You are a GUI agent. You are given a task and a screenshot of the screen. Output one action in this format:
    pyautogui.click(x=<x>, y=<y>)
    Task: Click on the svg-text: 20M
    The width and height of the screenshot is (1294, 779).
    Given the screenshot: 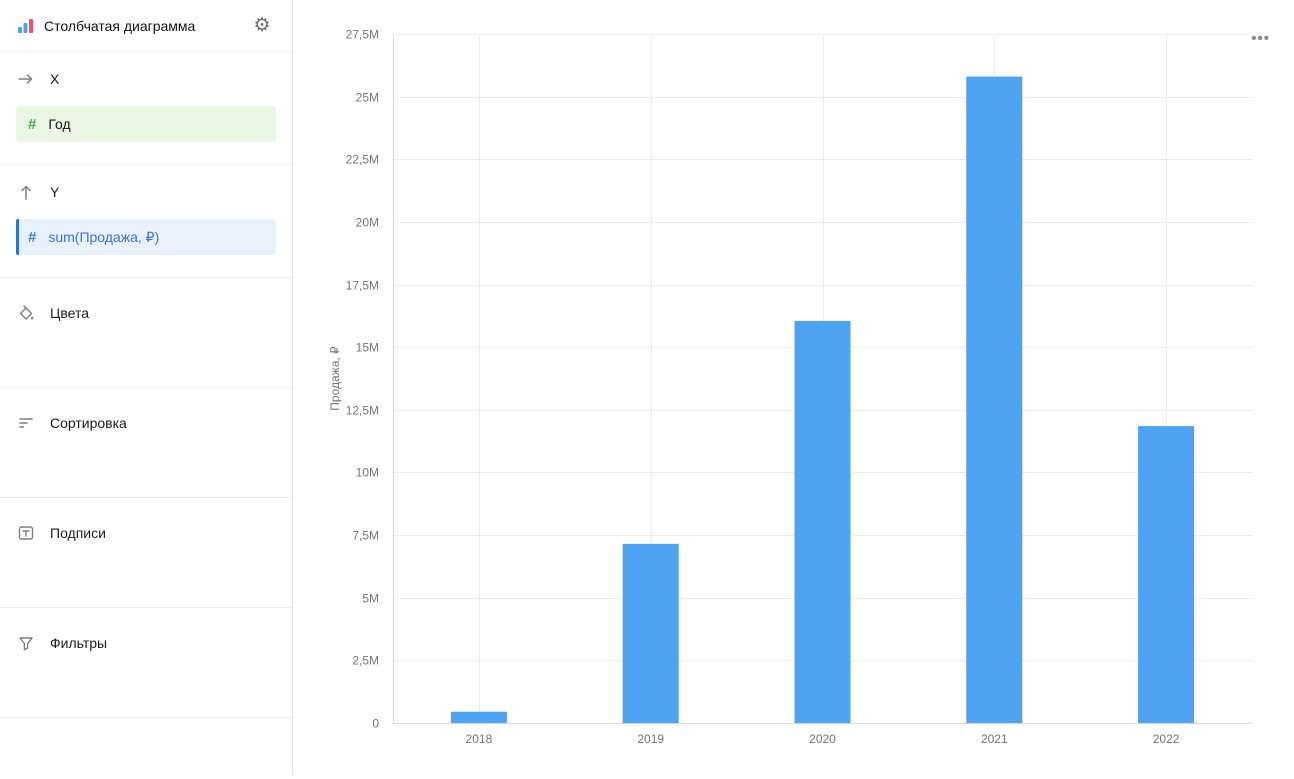 What is the action you would take?
    pyautogui.click(x=367, y=223)
    